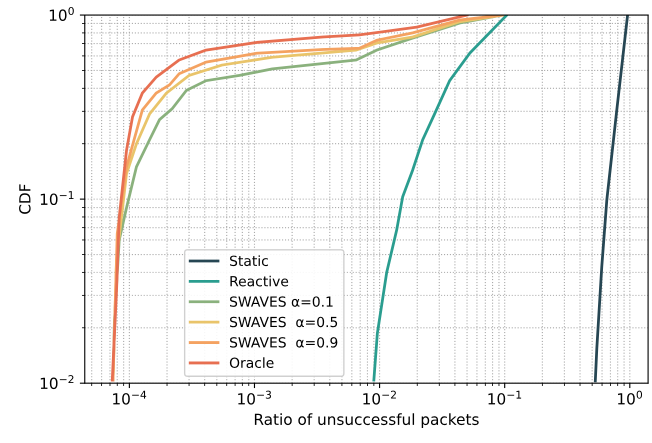 The image size is (652, 443). Describe the element at coordinates (284, 322) in the screenshot. I see `legend-label: SWAVES α=0.5` at that location.